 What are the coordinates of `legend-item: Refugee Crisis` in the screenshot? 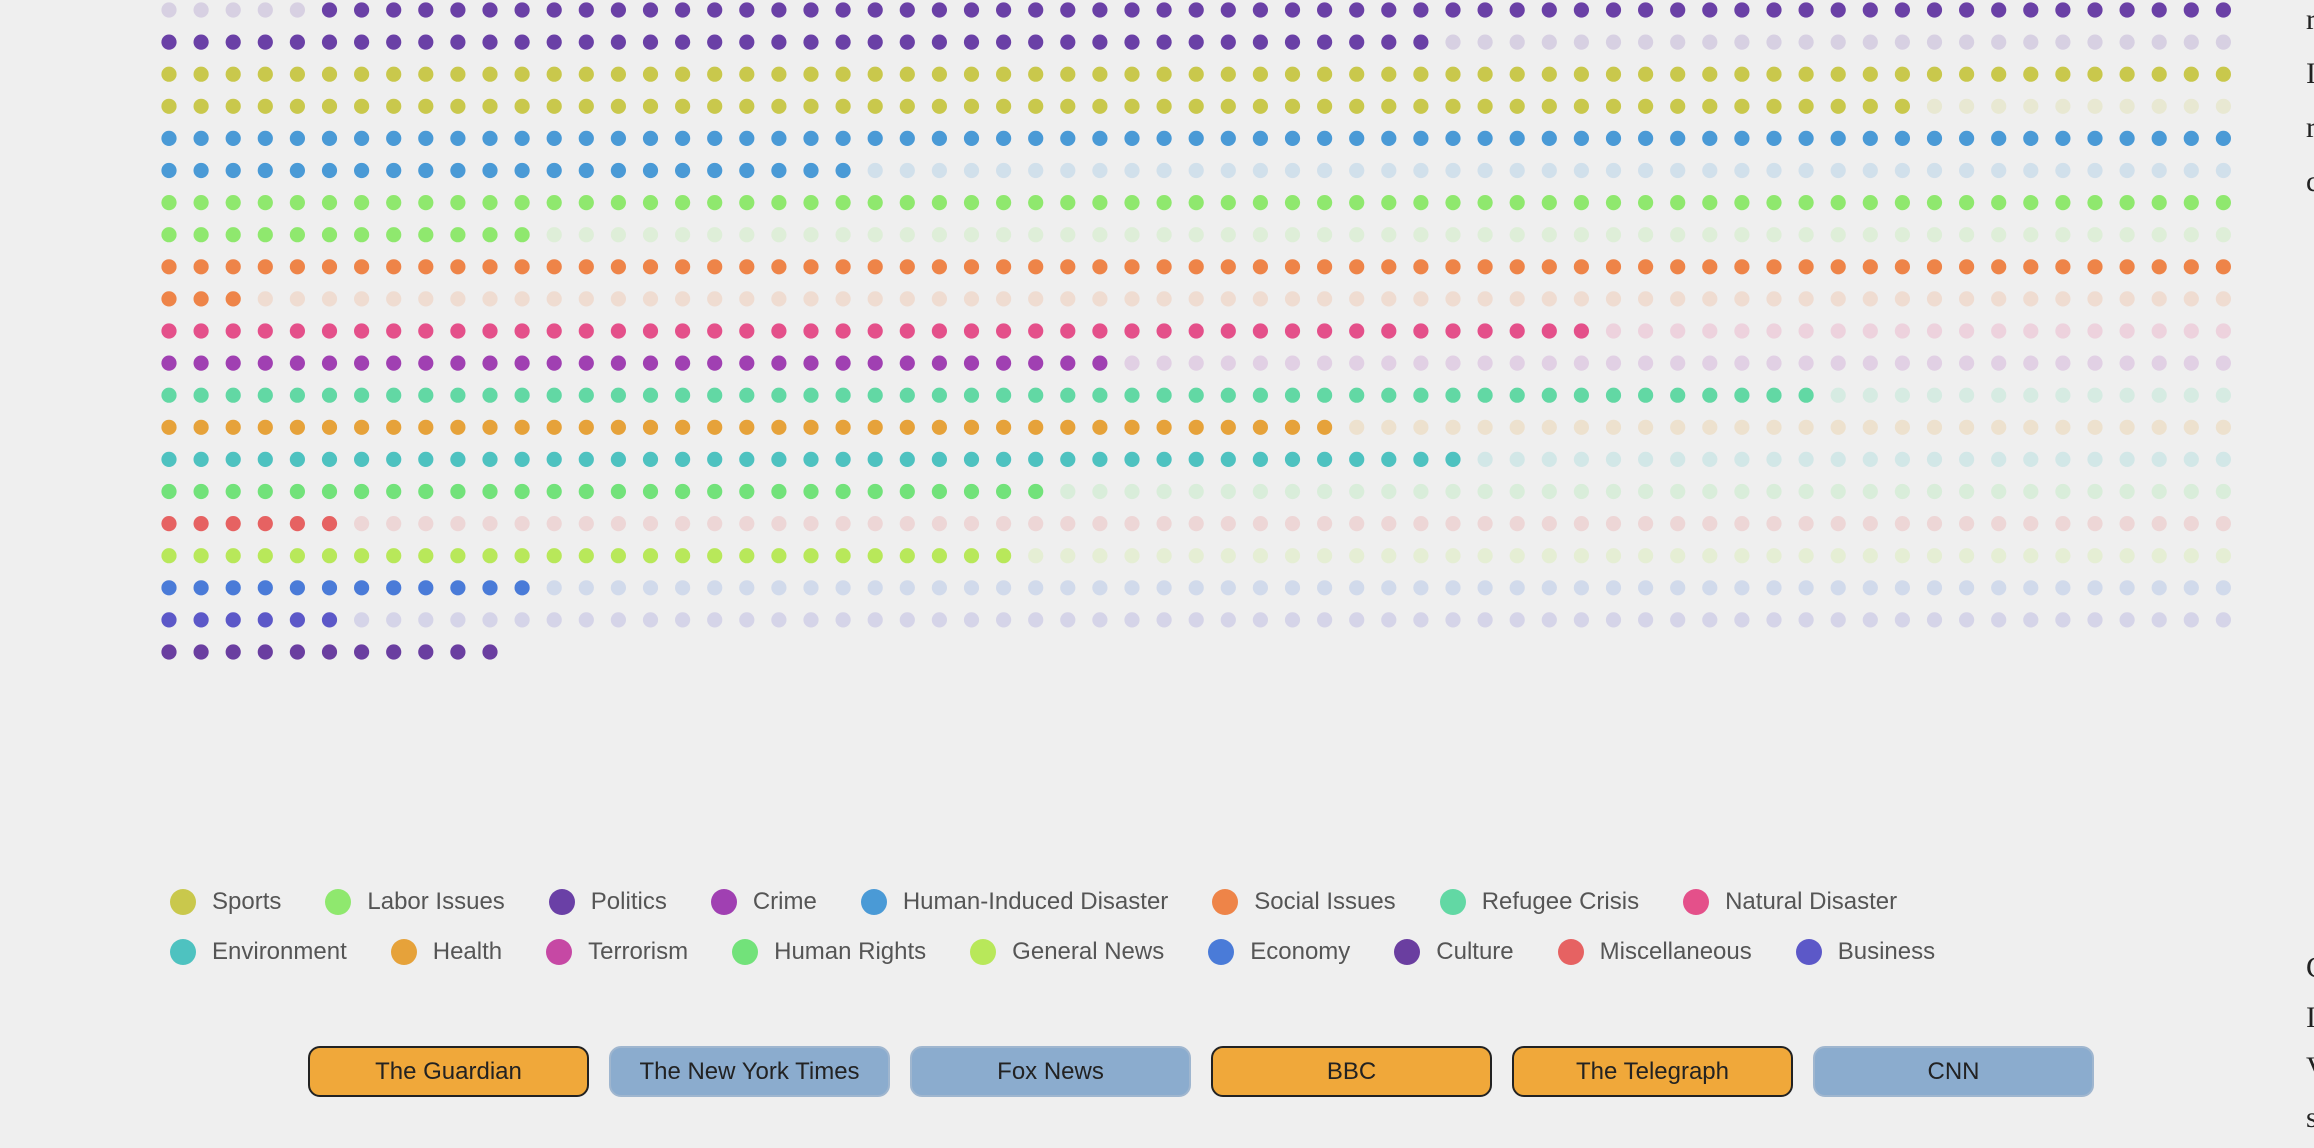 It's located at (1539, 902).